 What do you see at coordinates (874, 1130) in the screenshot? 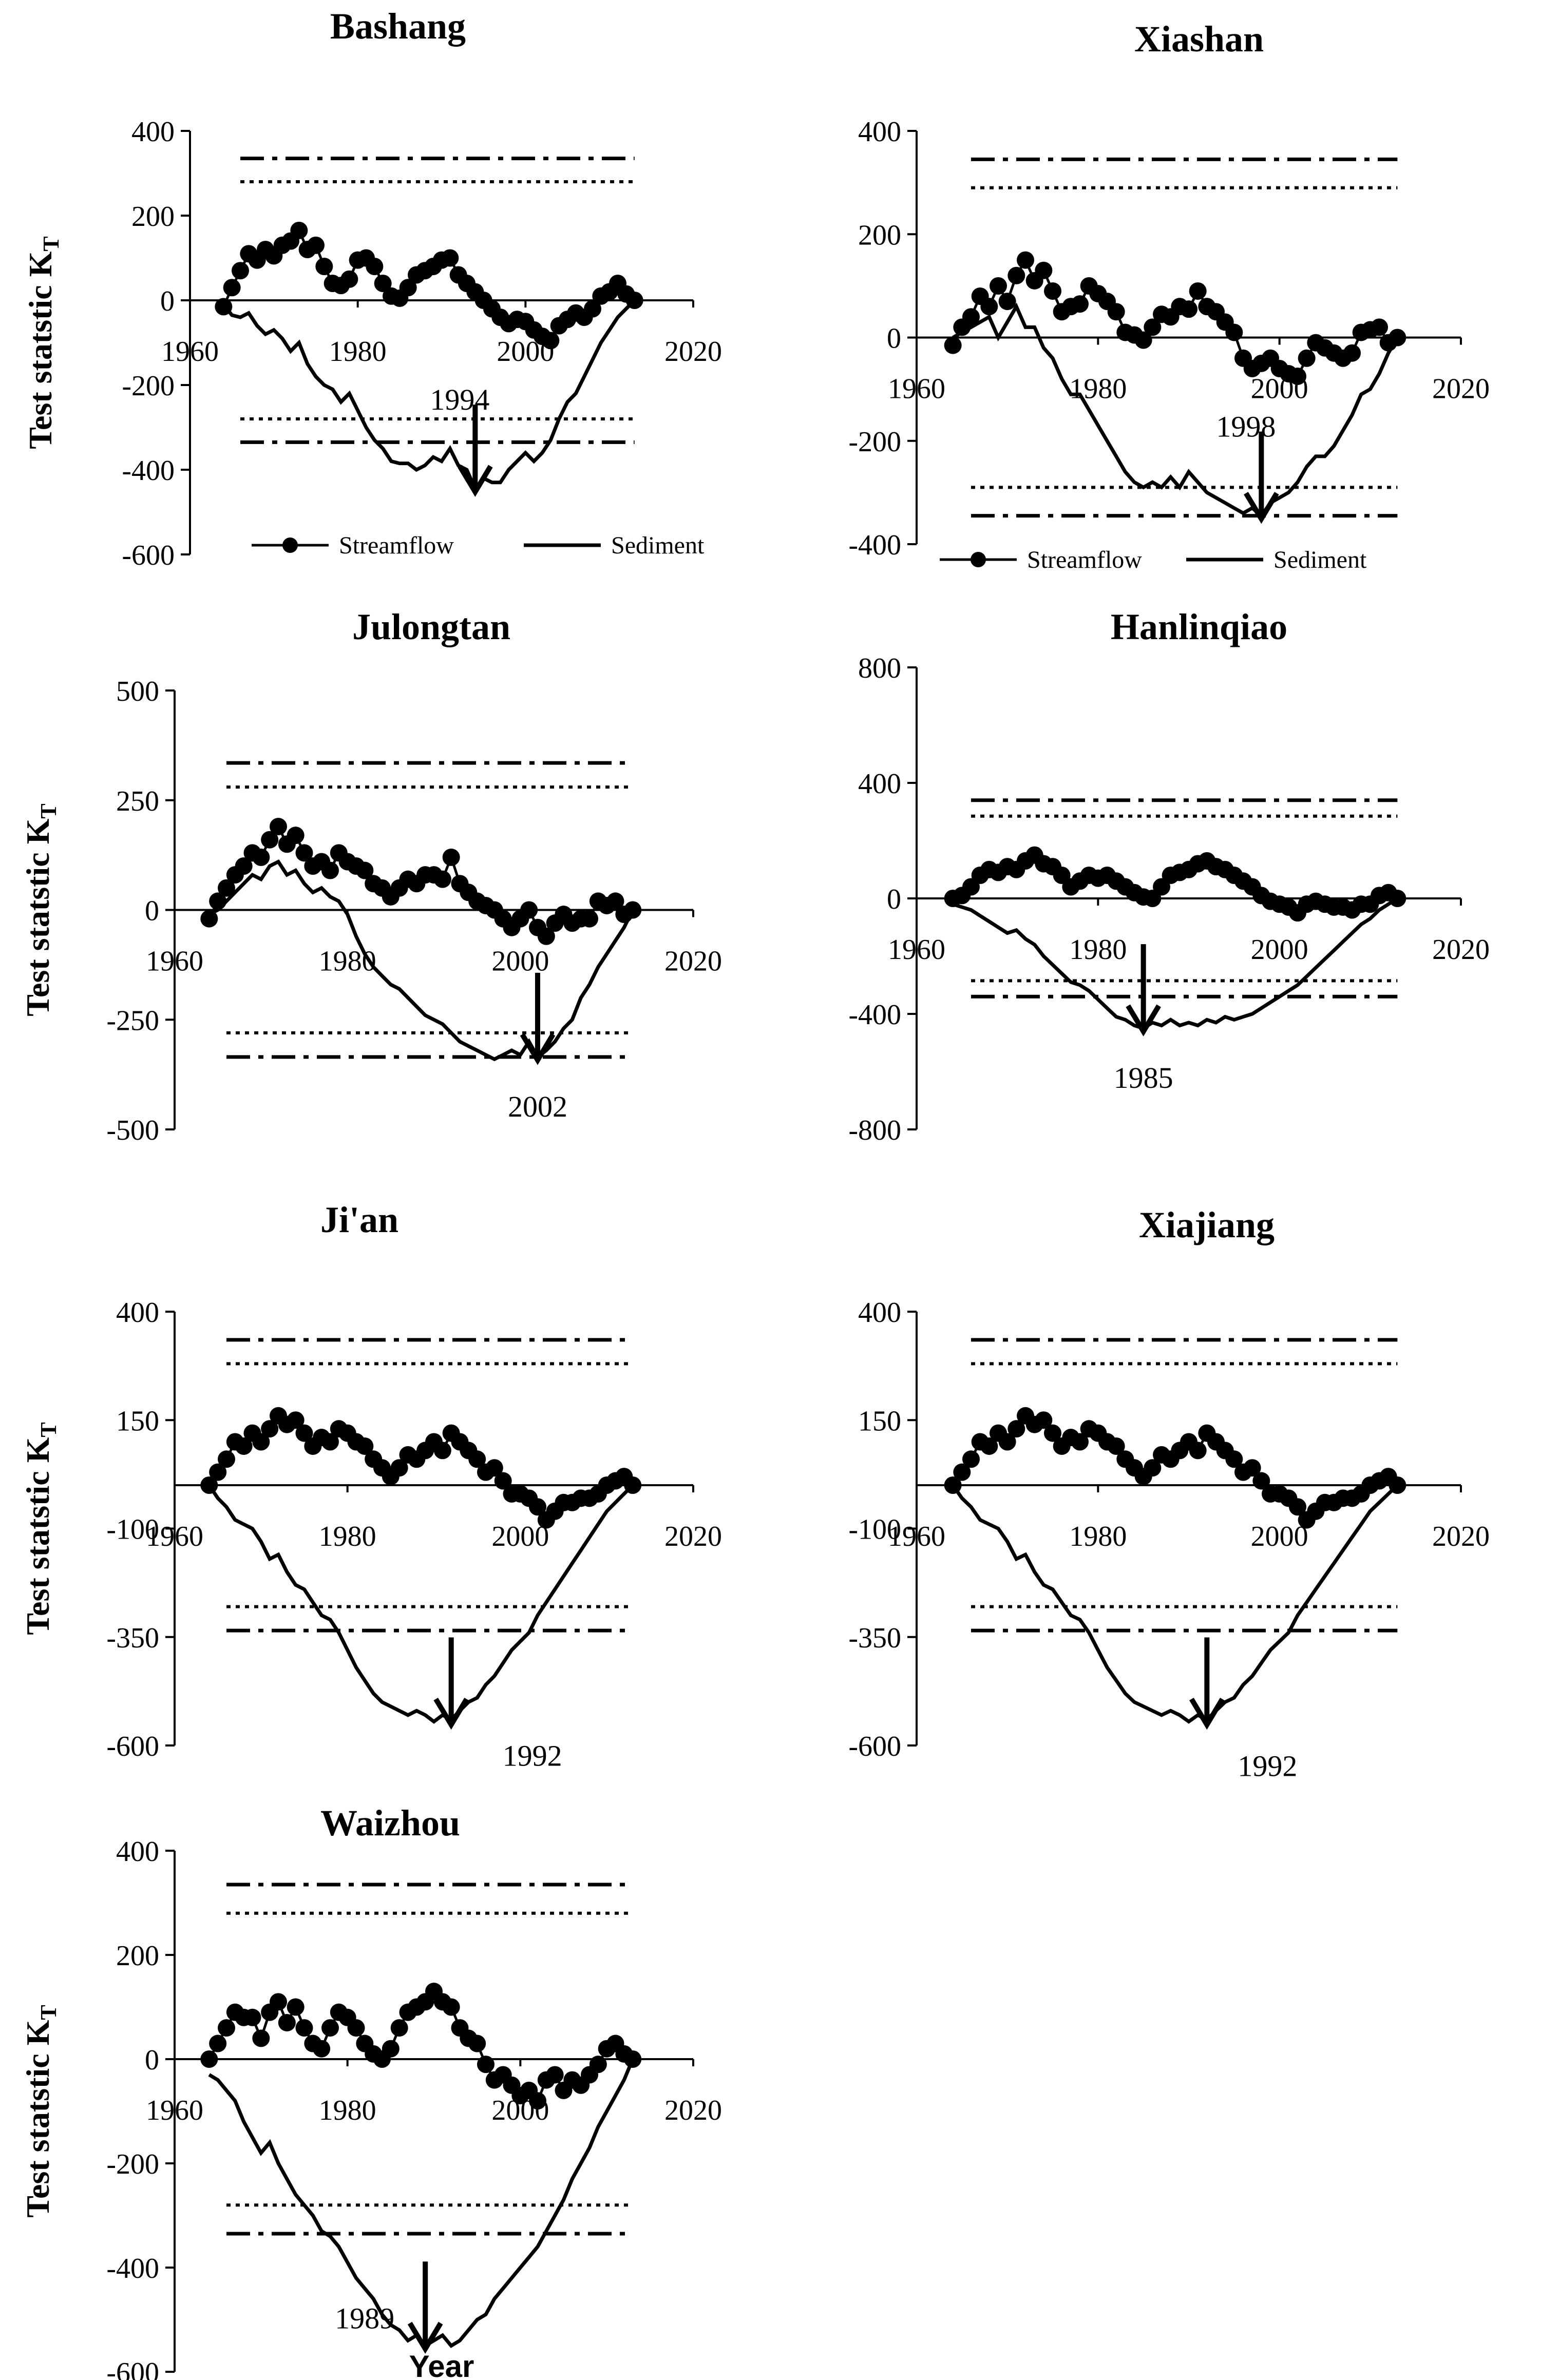
I see `y-tick-label: -800` at bounding box center [874, 1130].